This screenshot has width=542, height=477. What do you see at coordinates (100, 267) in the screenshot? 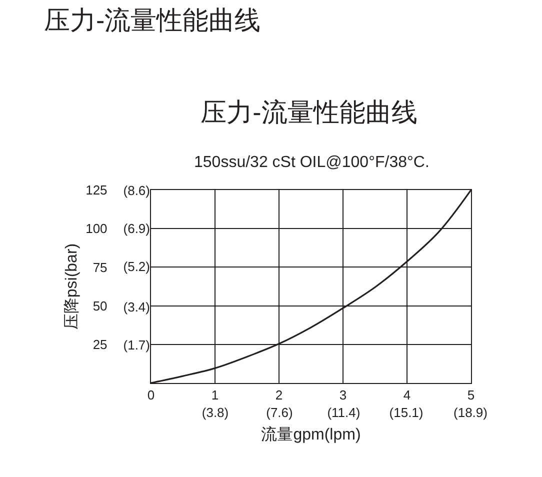
I see `y-tick-label: 75` at bounding box center [100, 267].